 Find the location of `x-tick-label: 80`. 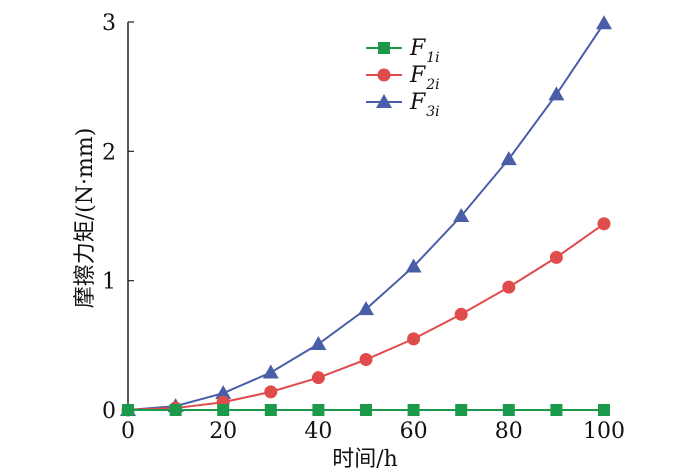

x-tick-label: 80 is located at coordinates (509, 431).